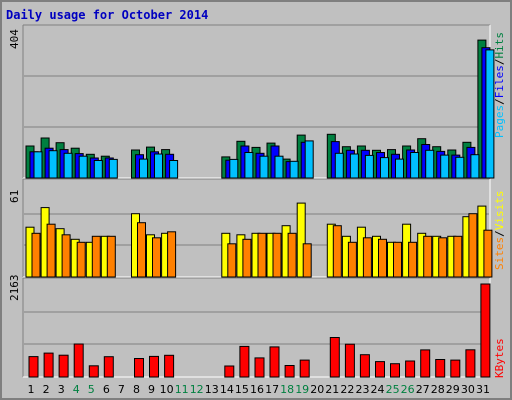 This screenshot has width=512, height=400. What do you see at coordinates (76, 389) in the screenshot?
I see `x-tick-label-day-4: 4` at bounding box center [76, 389].